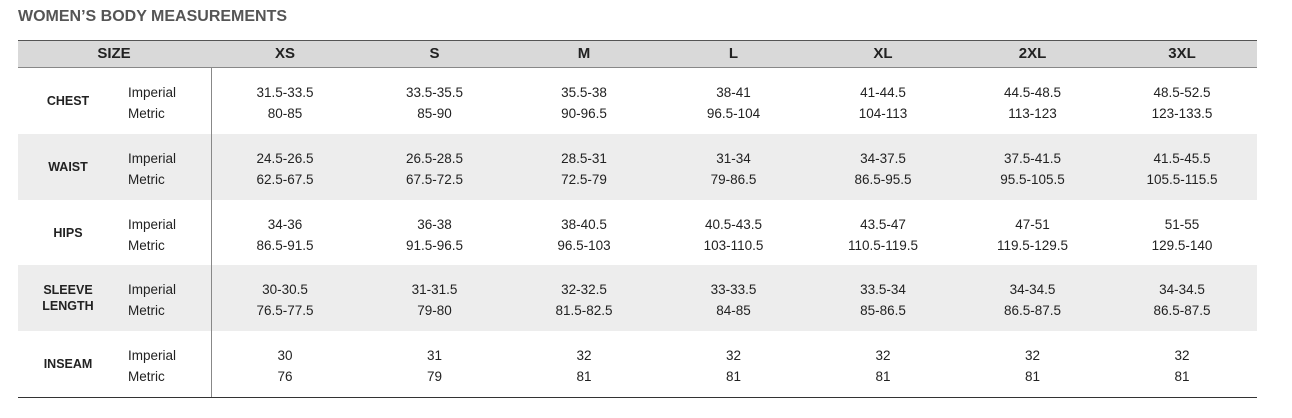 This screenshot has width=1292, height=418. I want to click on row-label: HIPS, so click(68, 232).